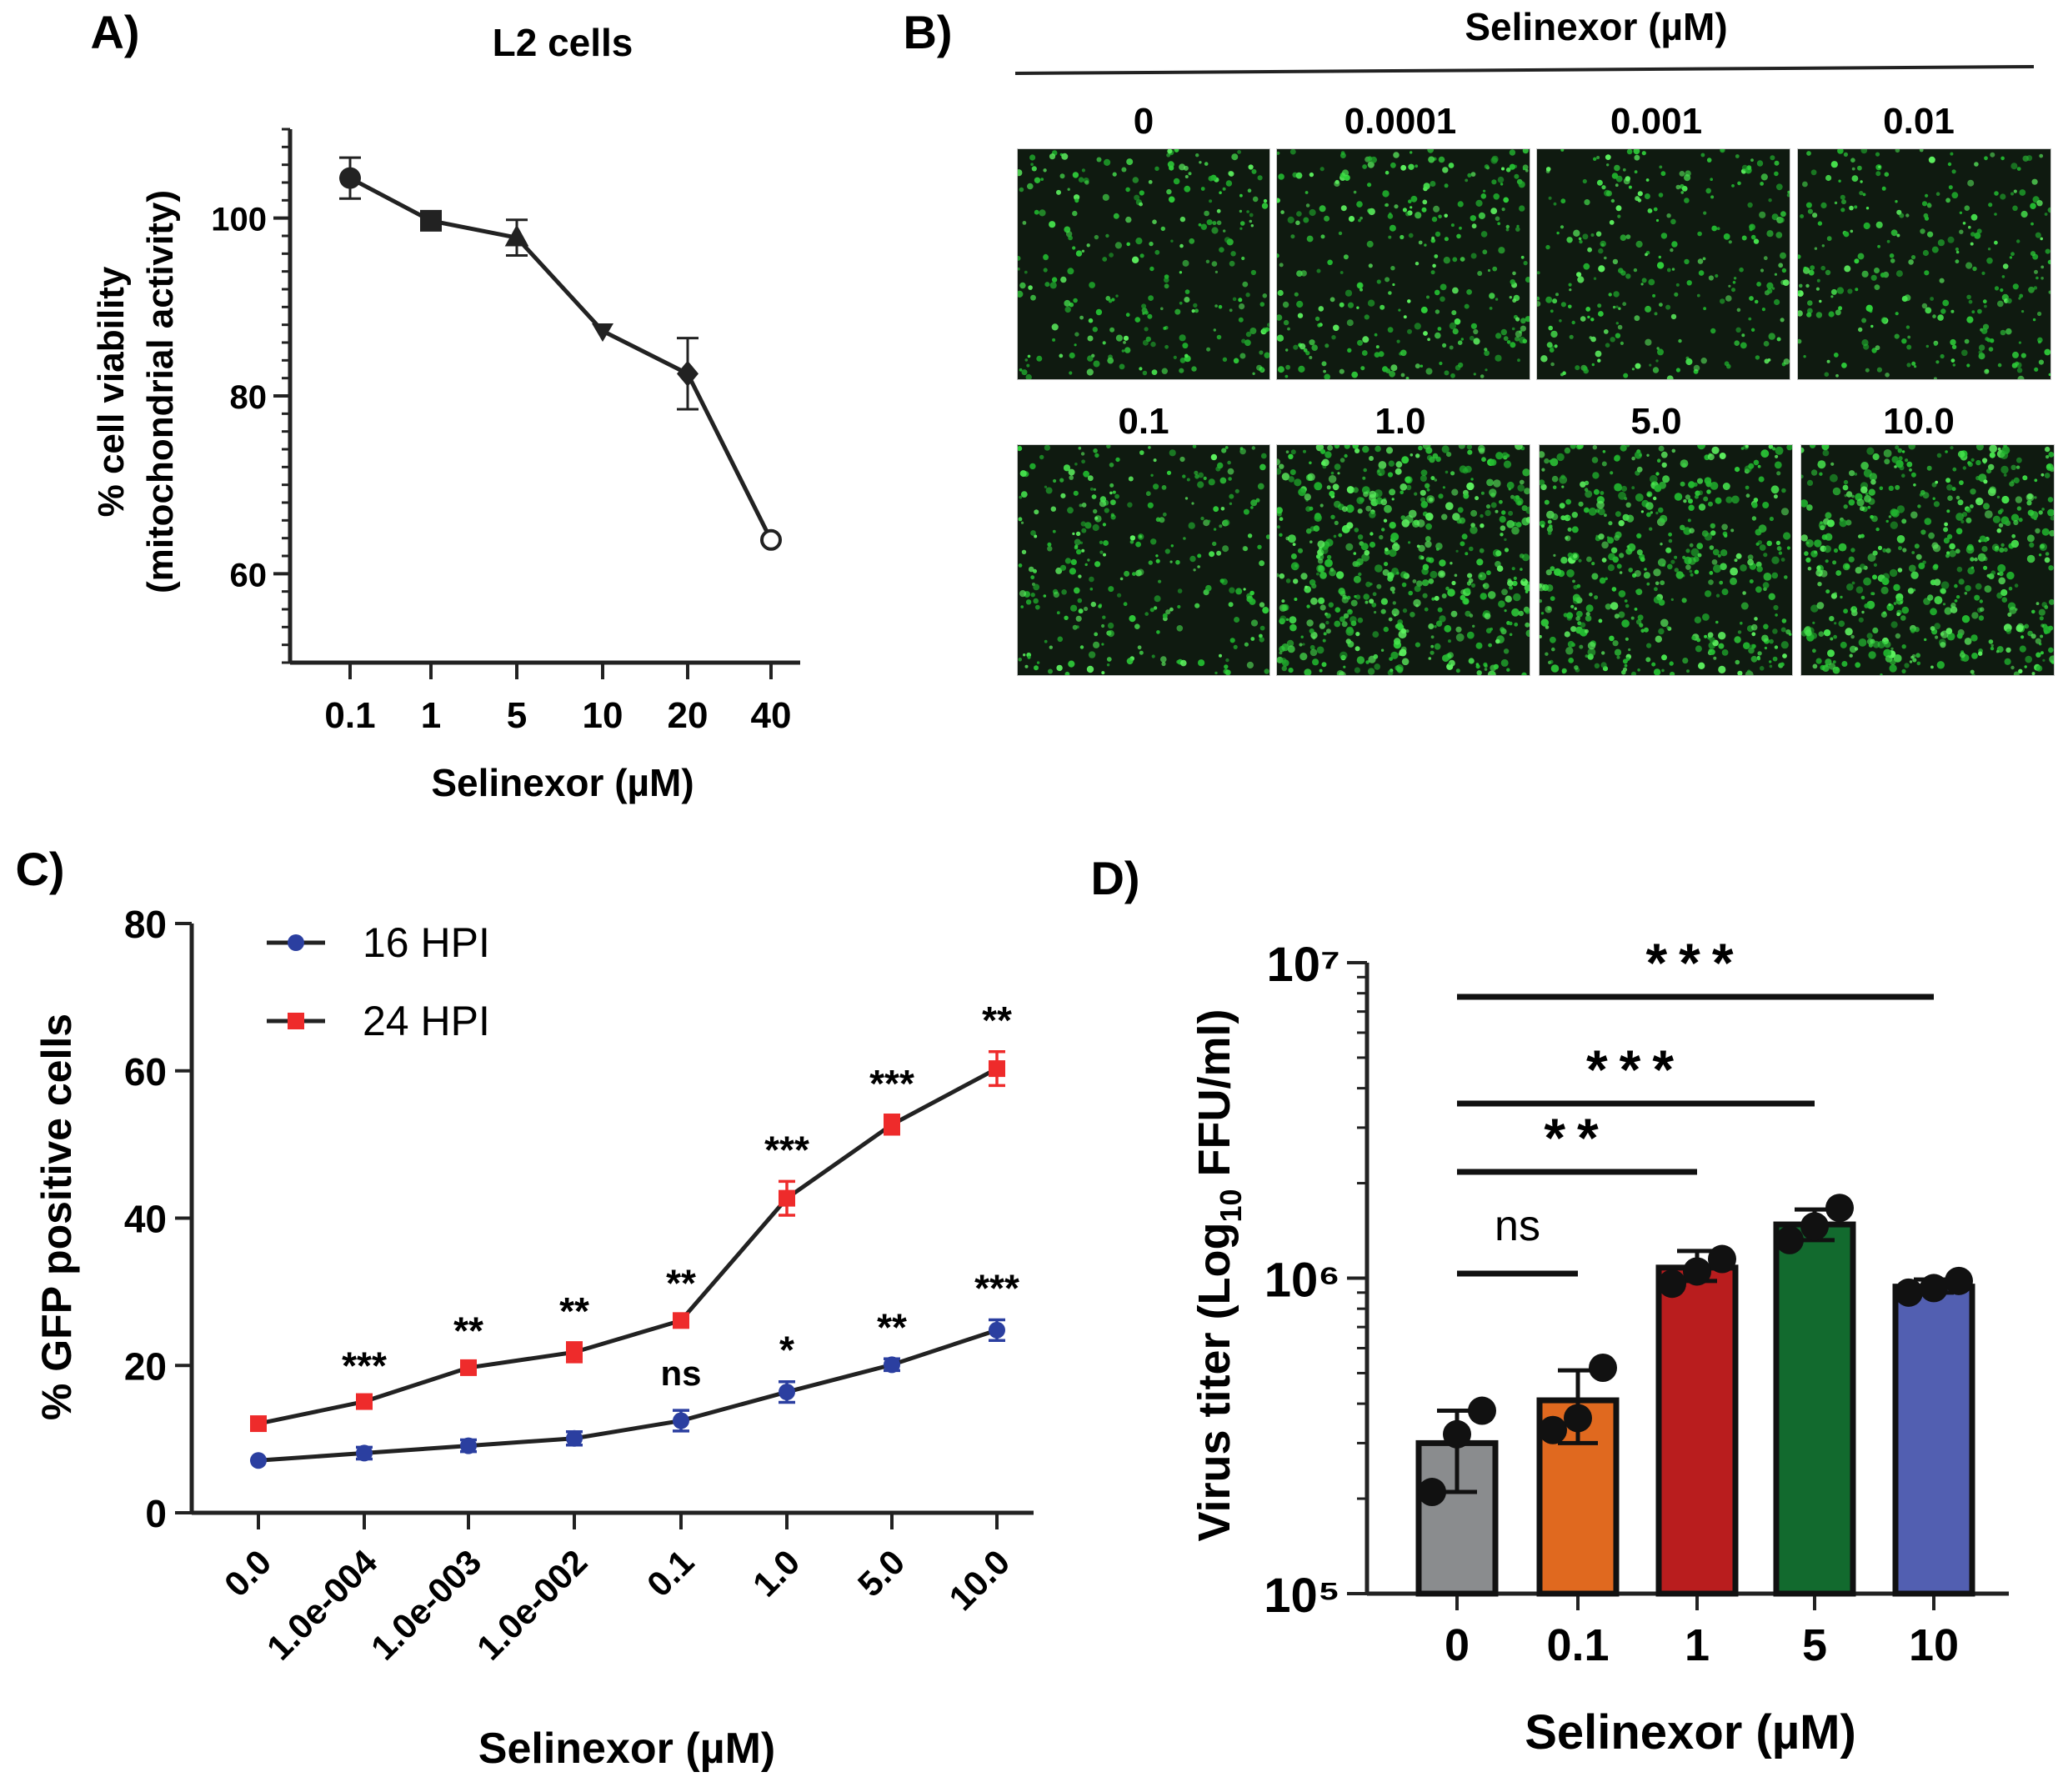 The image size is (2058, 1792). I want to click on panel-c-data-point, so click(364, 1453).